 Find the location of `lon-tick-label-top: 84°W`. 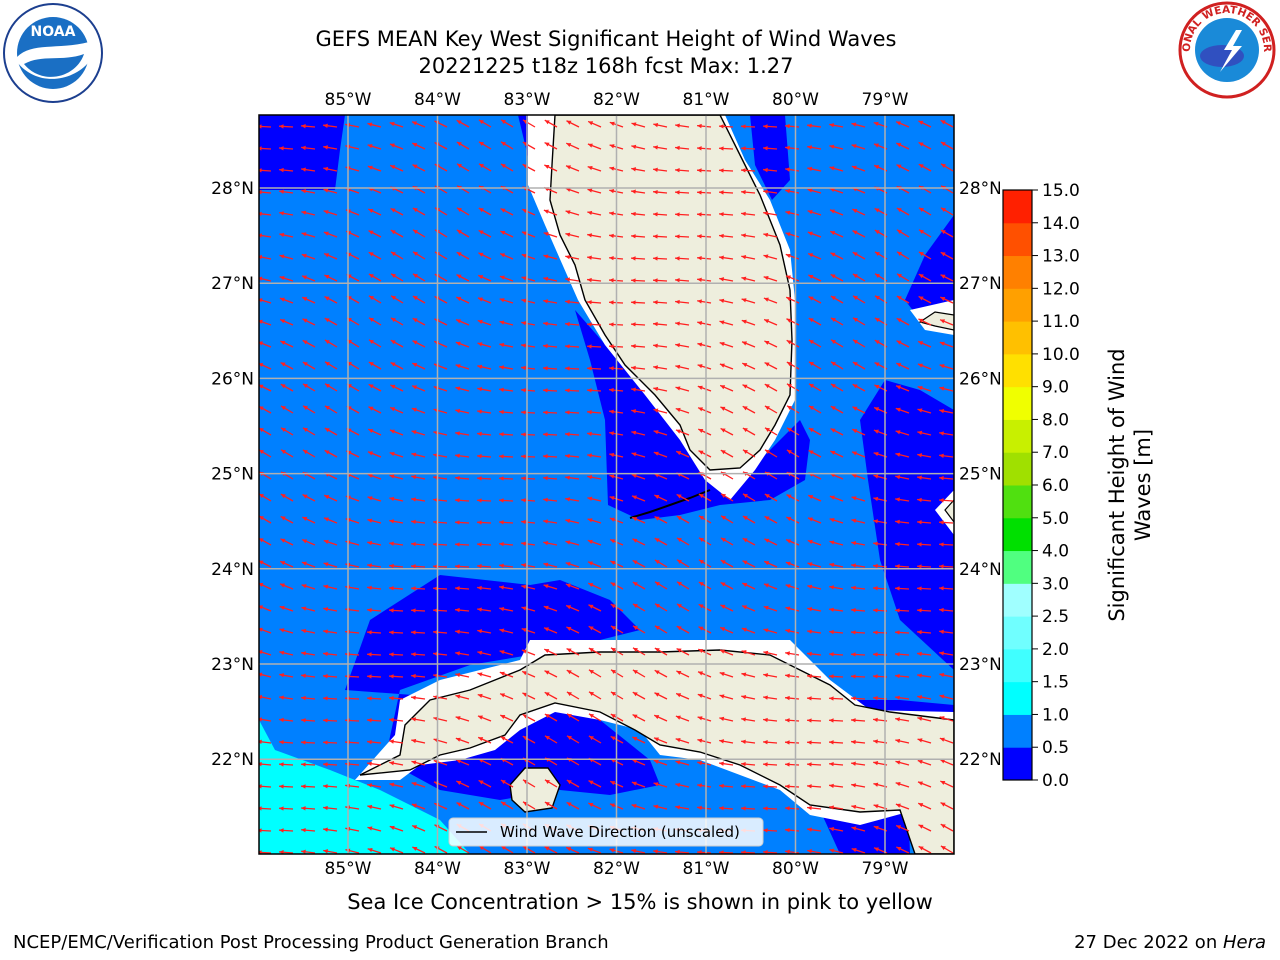

lon-tick-label-top: 84°W is located at coordinates (437, 100).